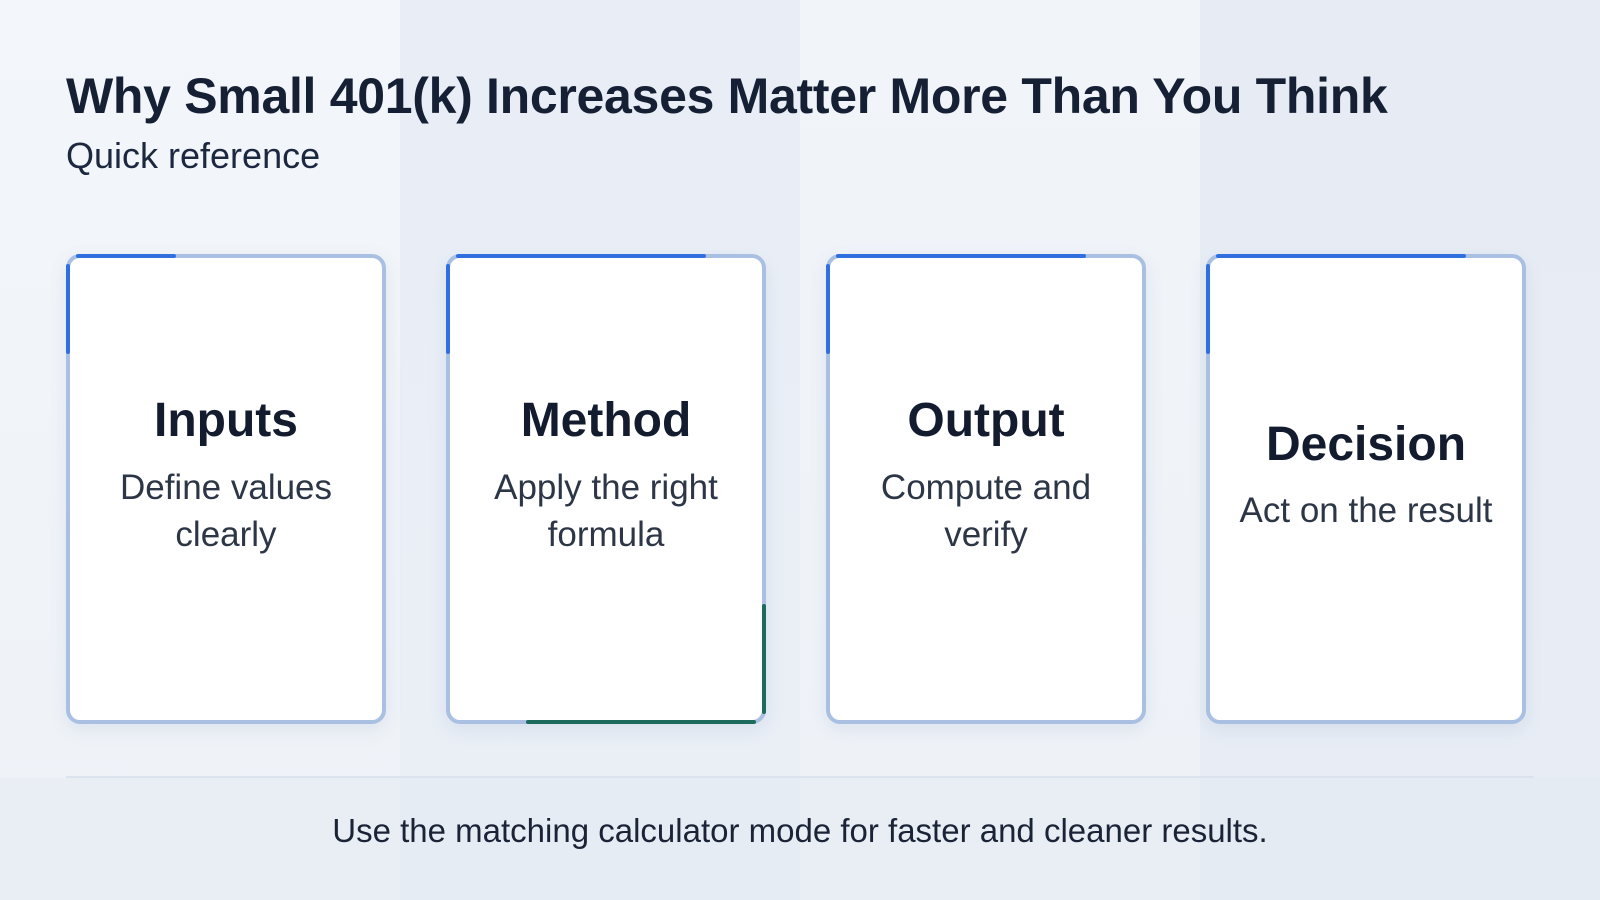  What do you see at coordinates (193, 155) in the screenshot?
I see `page-subtitle: Quick reference` at bounding box center [193, 155].